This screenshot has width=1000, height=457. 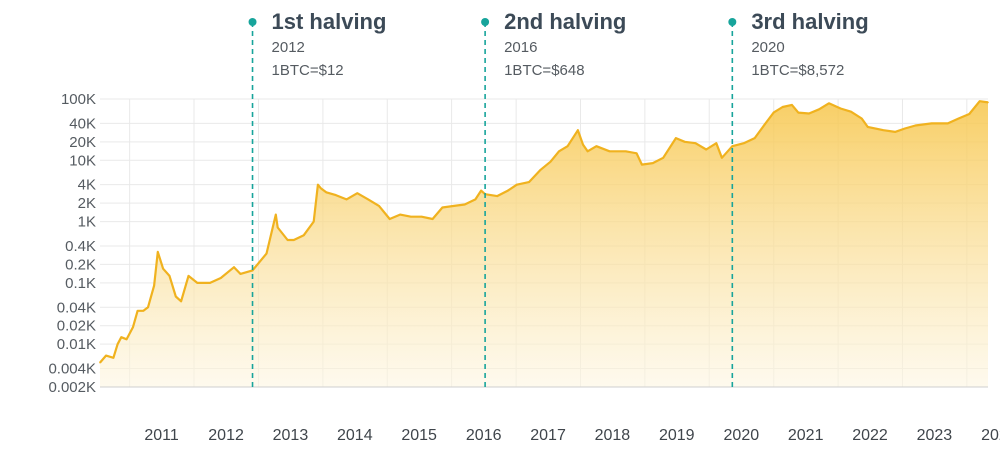 I want to click on x-tick-label: 2018, so click(x=613, y=435).